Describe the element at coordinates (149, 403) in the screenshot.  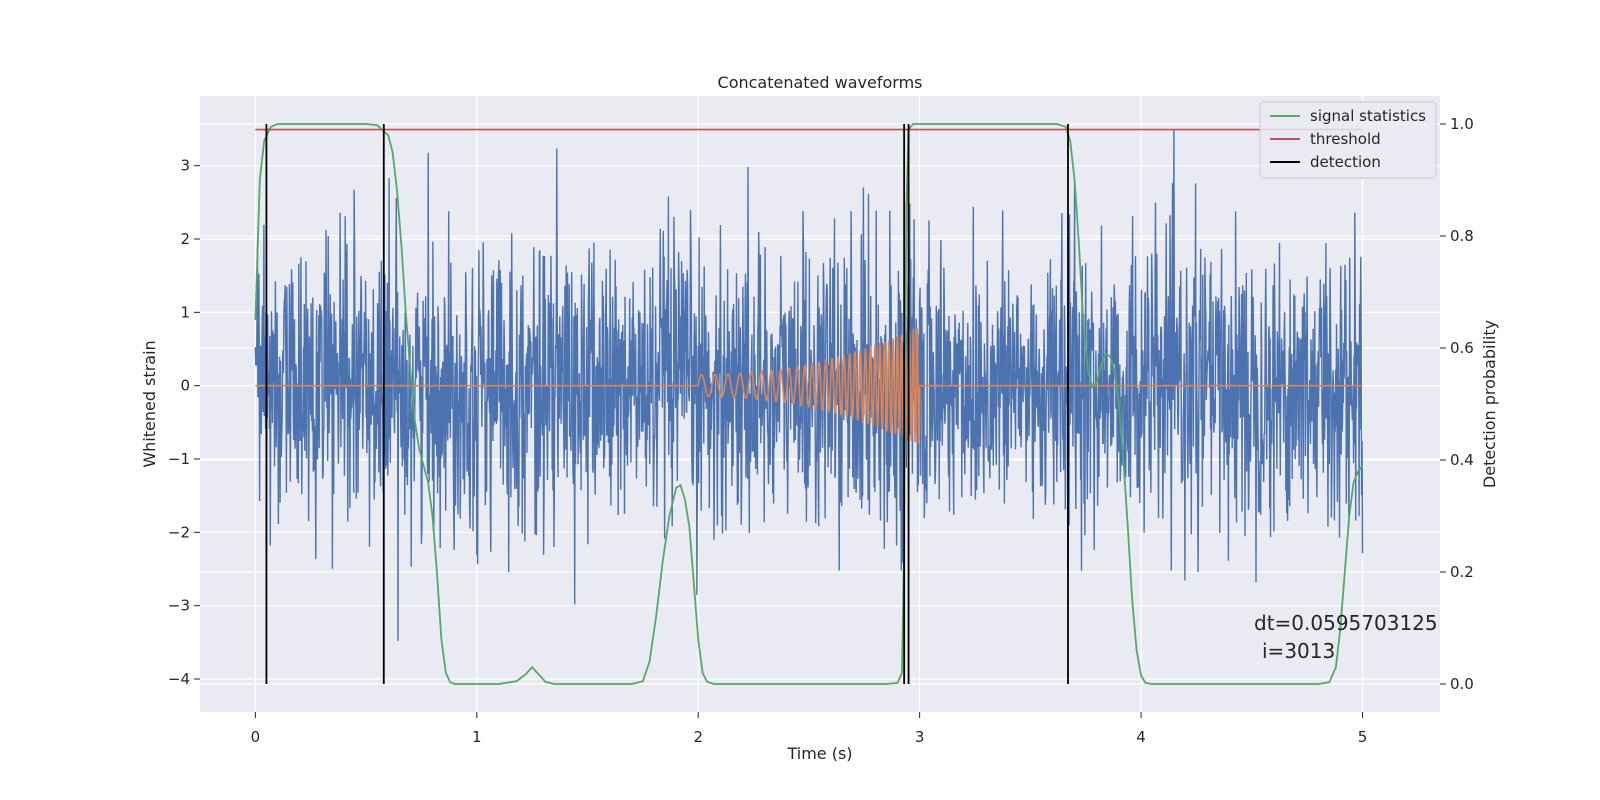
I see `y-axis-title: Whitened strain` at that location.